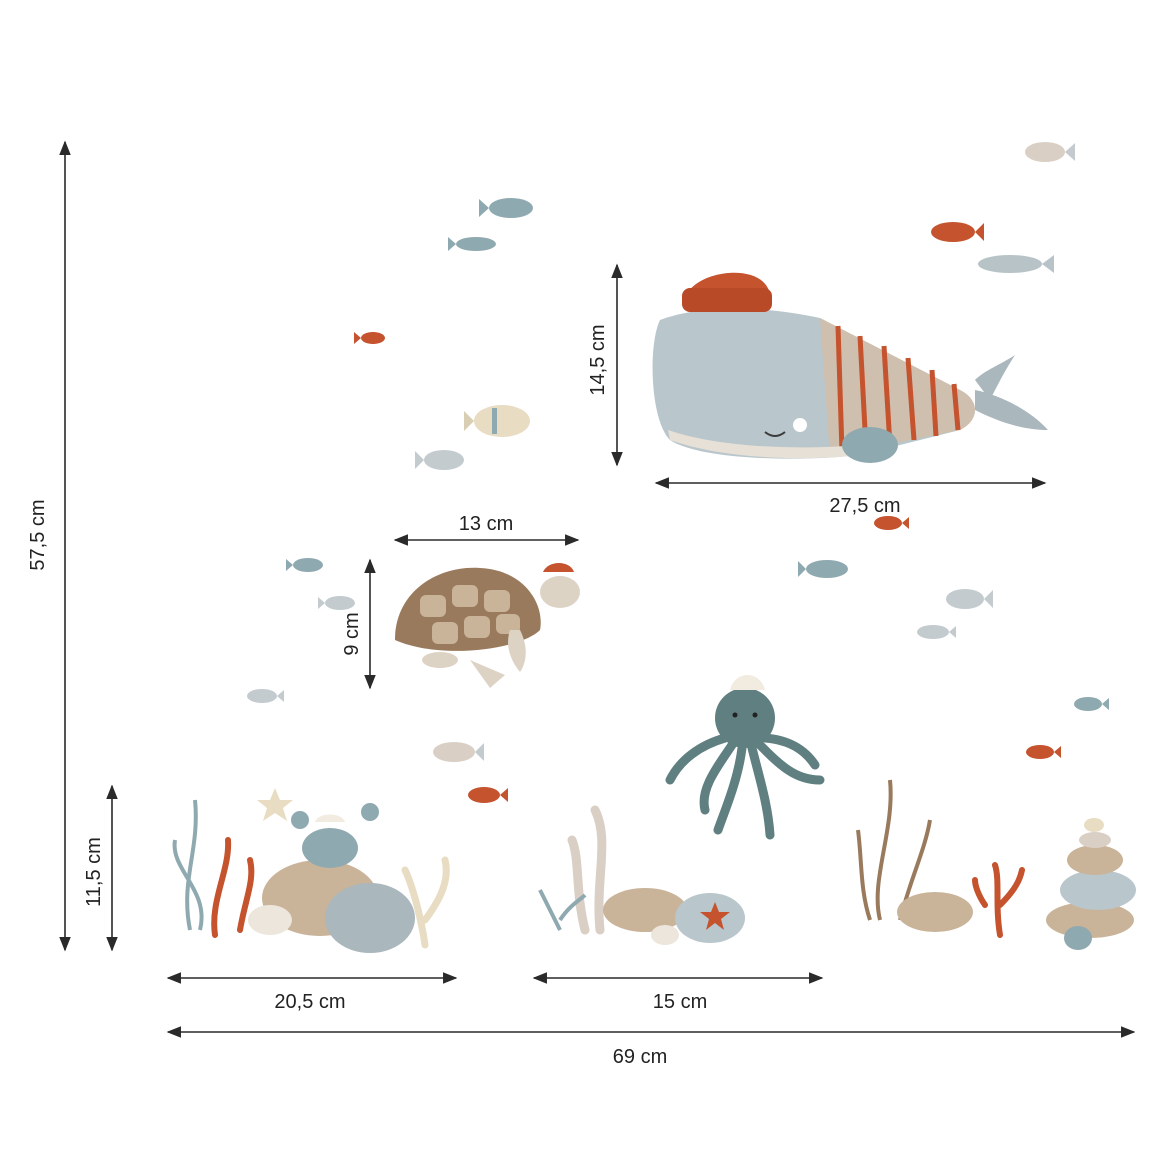 The image size is (1162, 1162). I want to click on dimension-total-height: 57,5 cm, so click(49, 546).